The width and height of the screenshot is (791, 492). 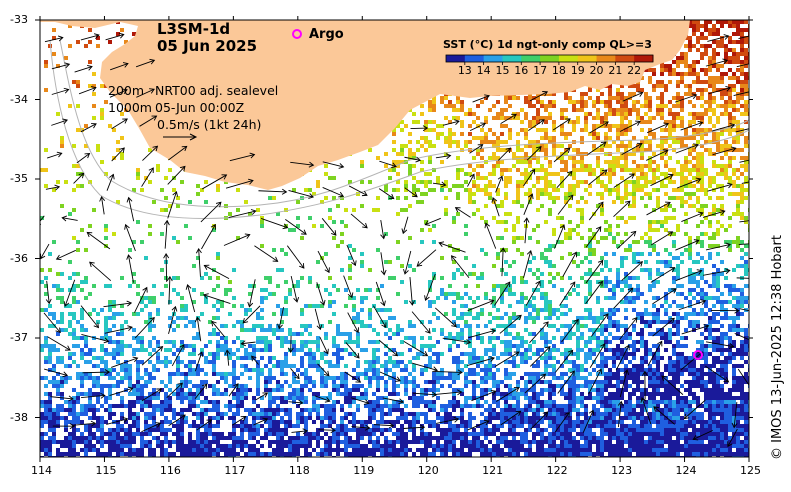 I want to click on map-date: 05 Jun 2025, so click(x=207, y=46).